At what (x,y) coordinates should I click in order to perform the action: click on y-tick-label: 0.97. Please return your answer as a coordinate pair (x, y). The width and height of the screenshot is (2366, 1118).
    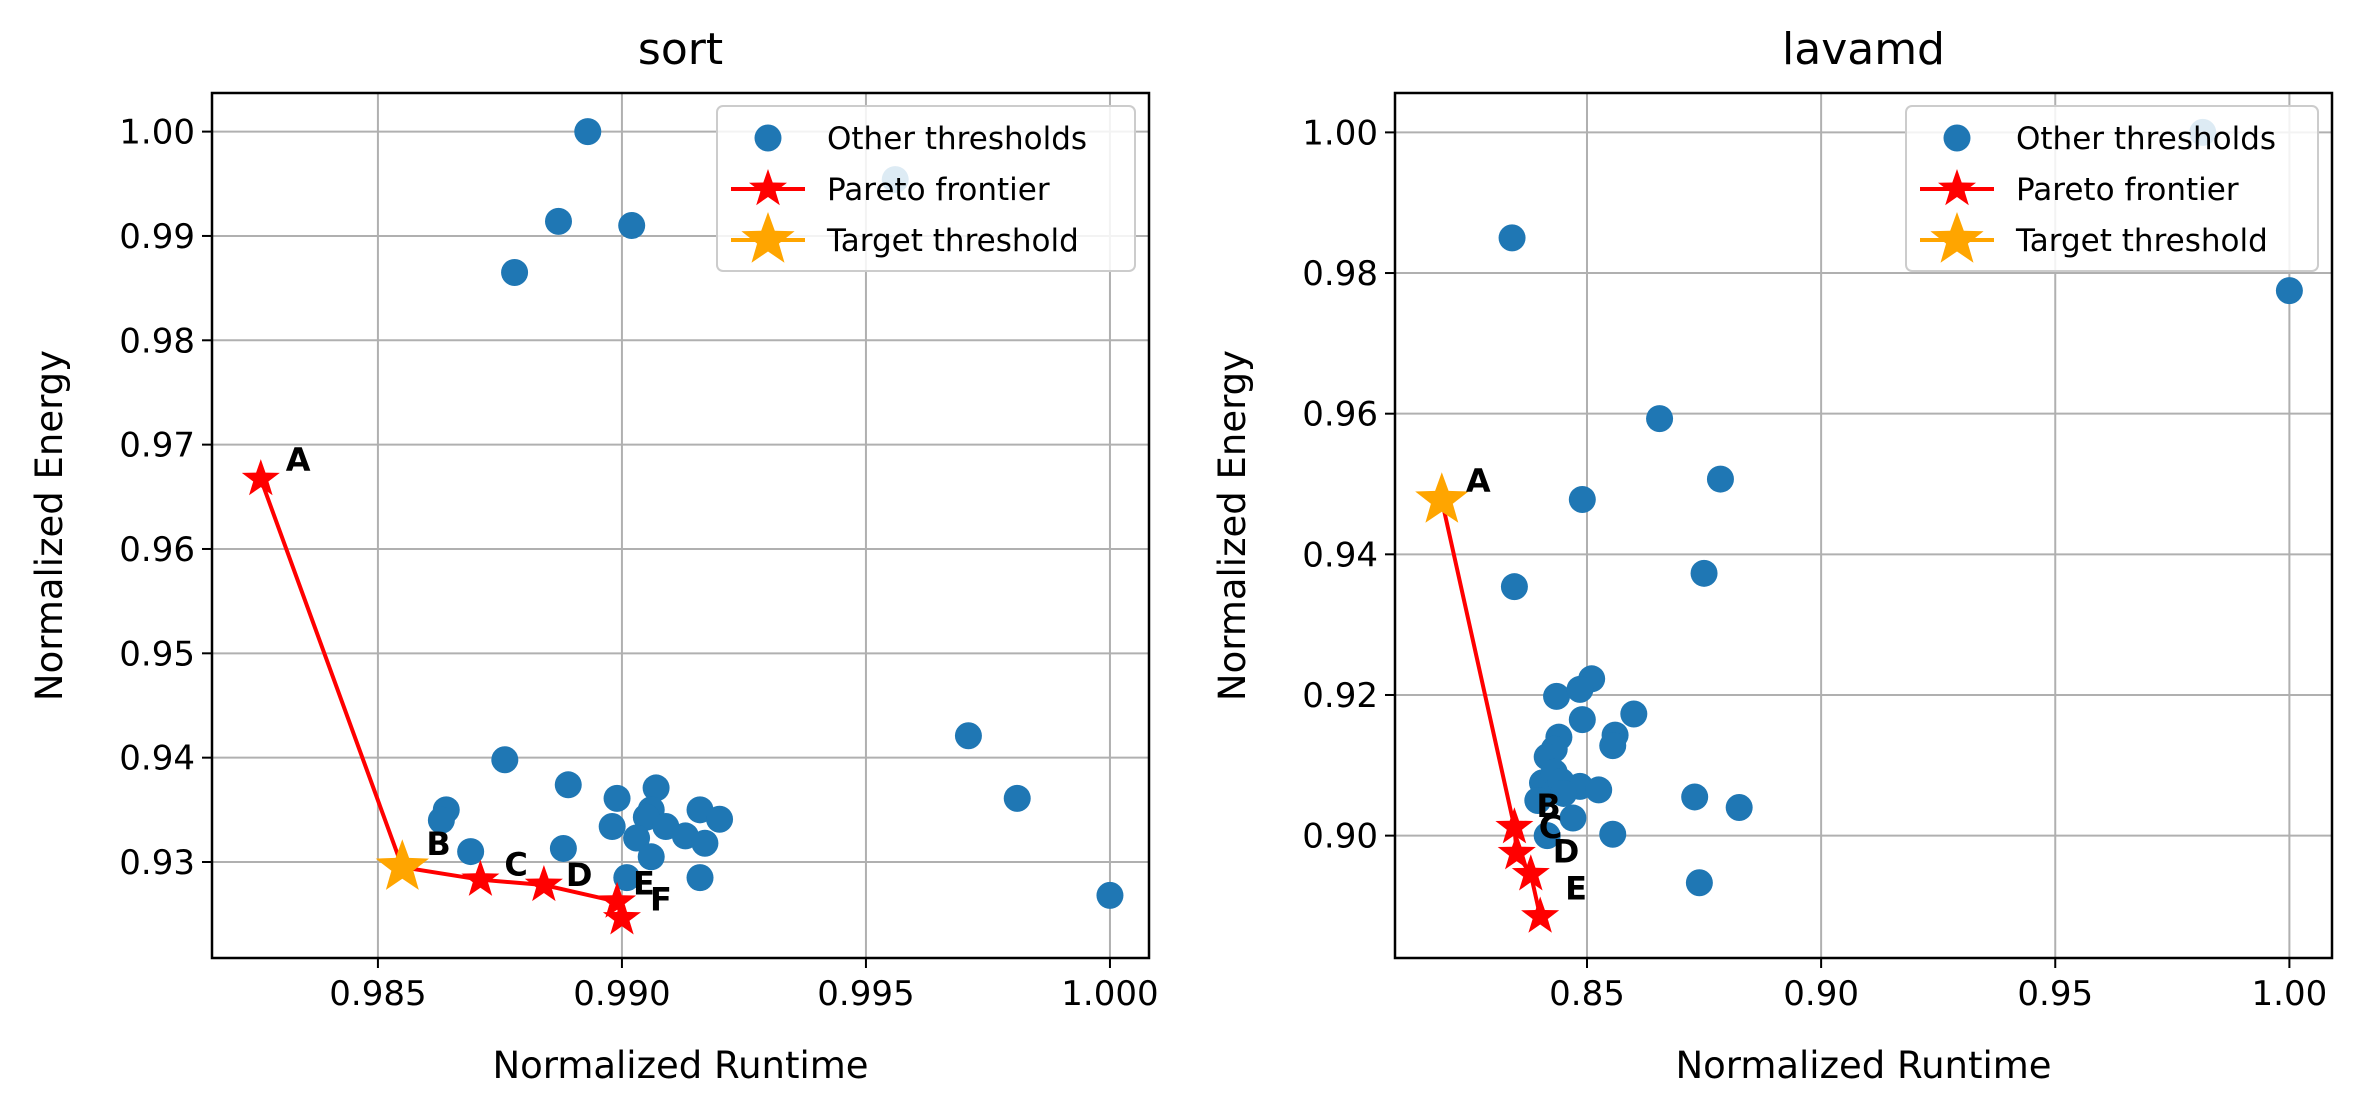
    Looking at the image, I should click on (157, 446).